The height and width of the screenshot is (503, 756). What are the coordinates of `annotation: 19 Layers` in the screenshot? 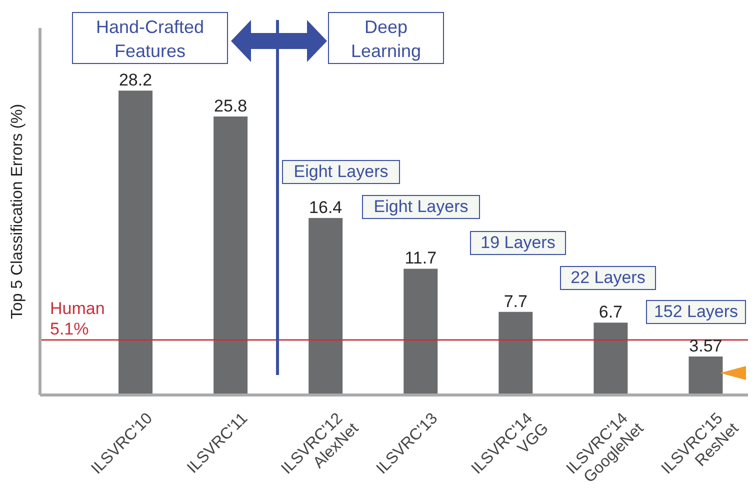 It's located at (518, 243).